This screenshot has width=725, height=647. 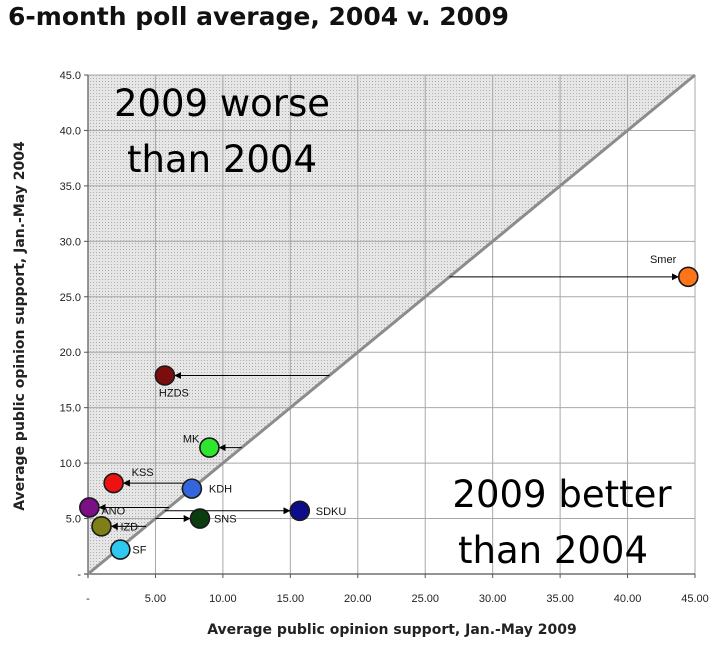 What do you see at coordinates (174, 394) in the screenshot?
I see `point-label-hzds: HZDS` at bounding box center [174, 394].